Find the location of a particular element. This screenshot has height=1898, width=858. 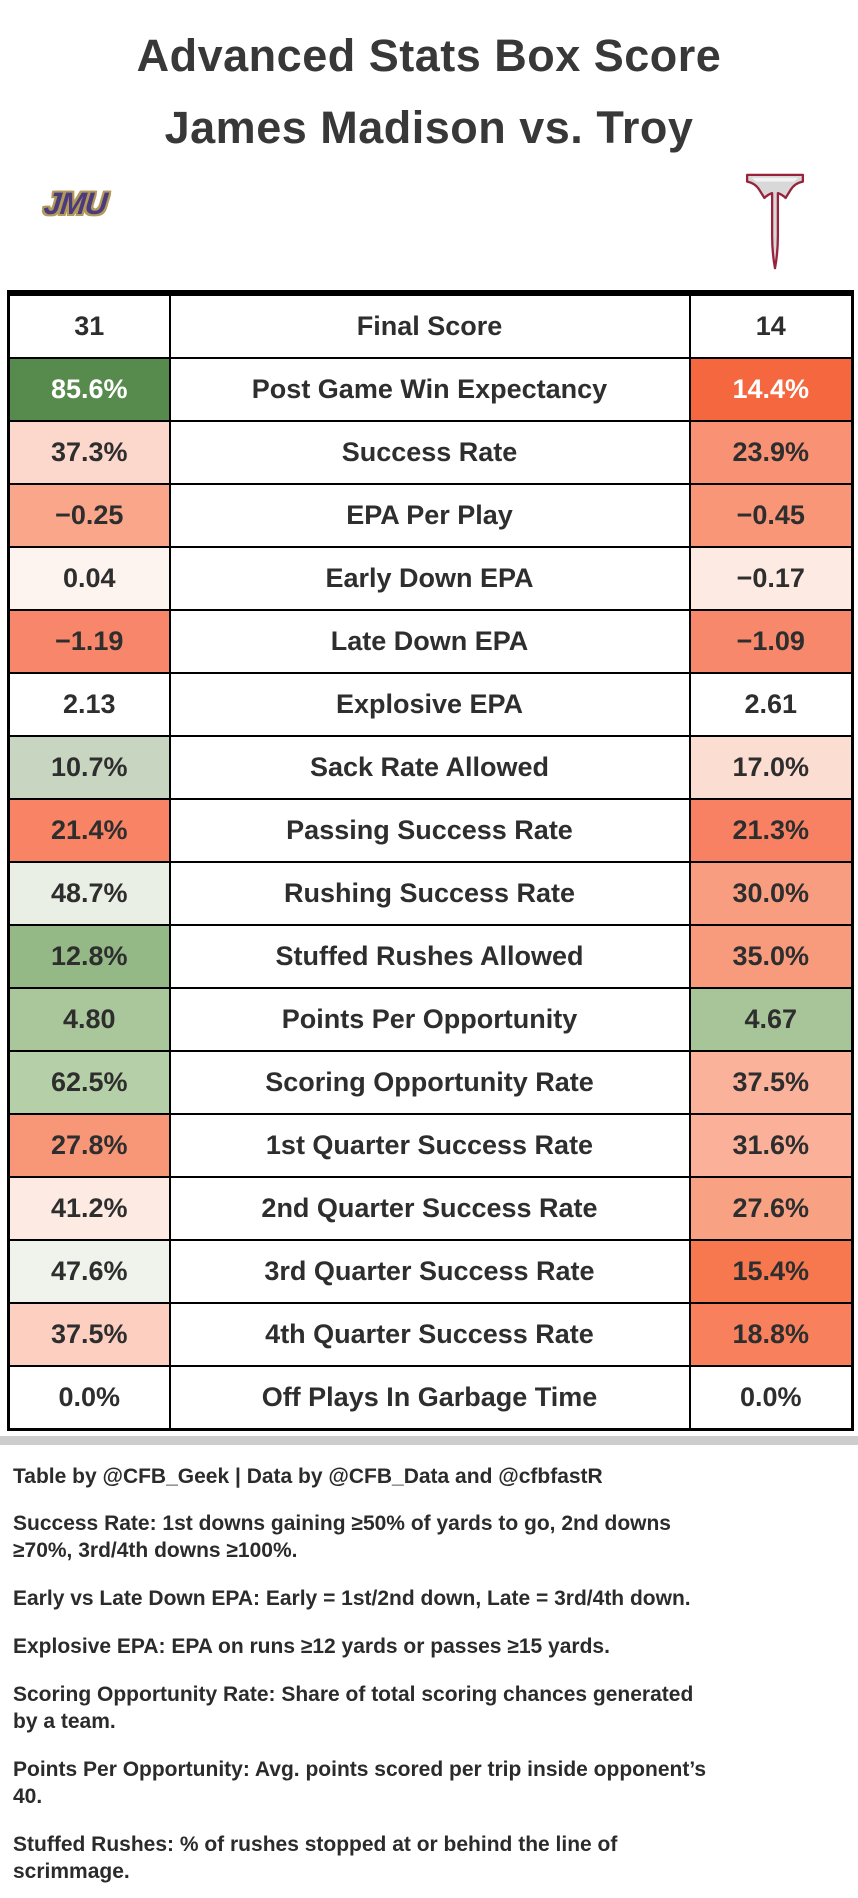

table-row: 10.7% Sack Rate Allowed 17.0% is located at coordinates (430, 767).